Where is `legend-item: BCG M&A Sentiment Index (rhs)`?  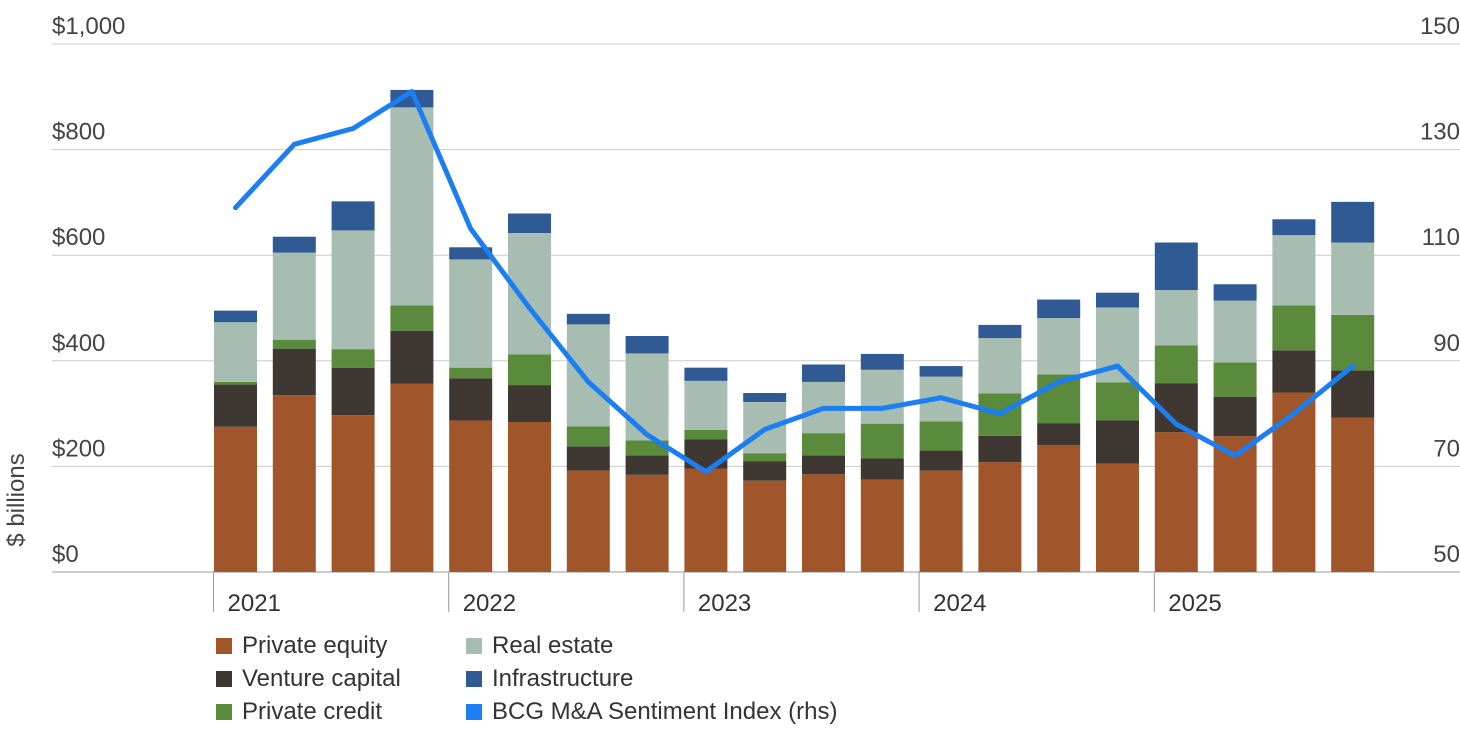
legend-item: BCG M&A Sentiment Index (rhs) is located at coordinates (676, 712).